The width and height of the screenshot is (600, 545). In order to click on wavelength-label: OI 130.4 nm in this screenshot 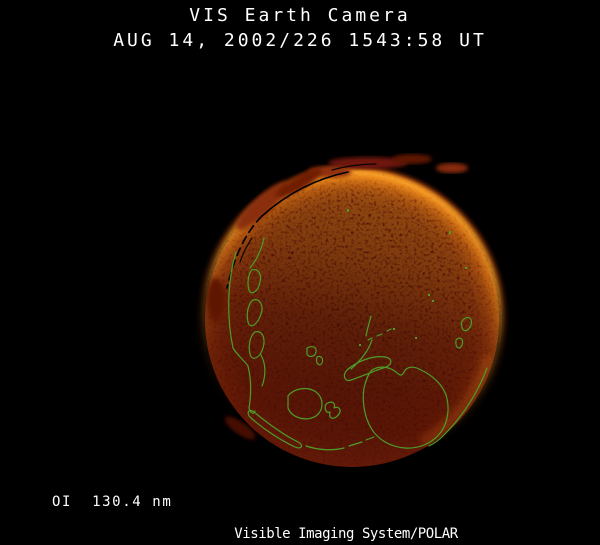, I will do `click(112, 502)`.